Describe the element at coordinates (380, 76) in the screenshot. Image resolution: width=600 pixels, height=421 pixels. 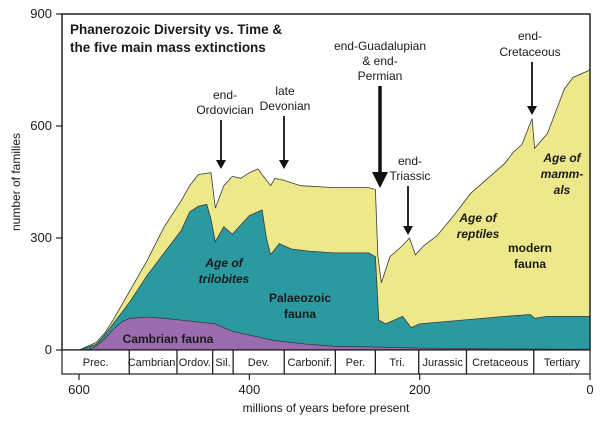
I see `extinction-label-permian-3: Permian` at that location.